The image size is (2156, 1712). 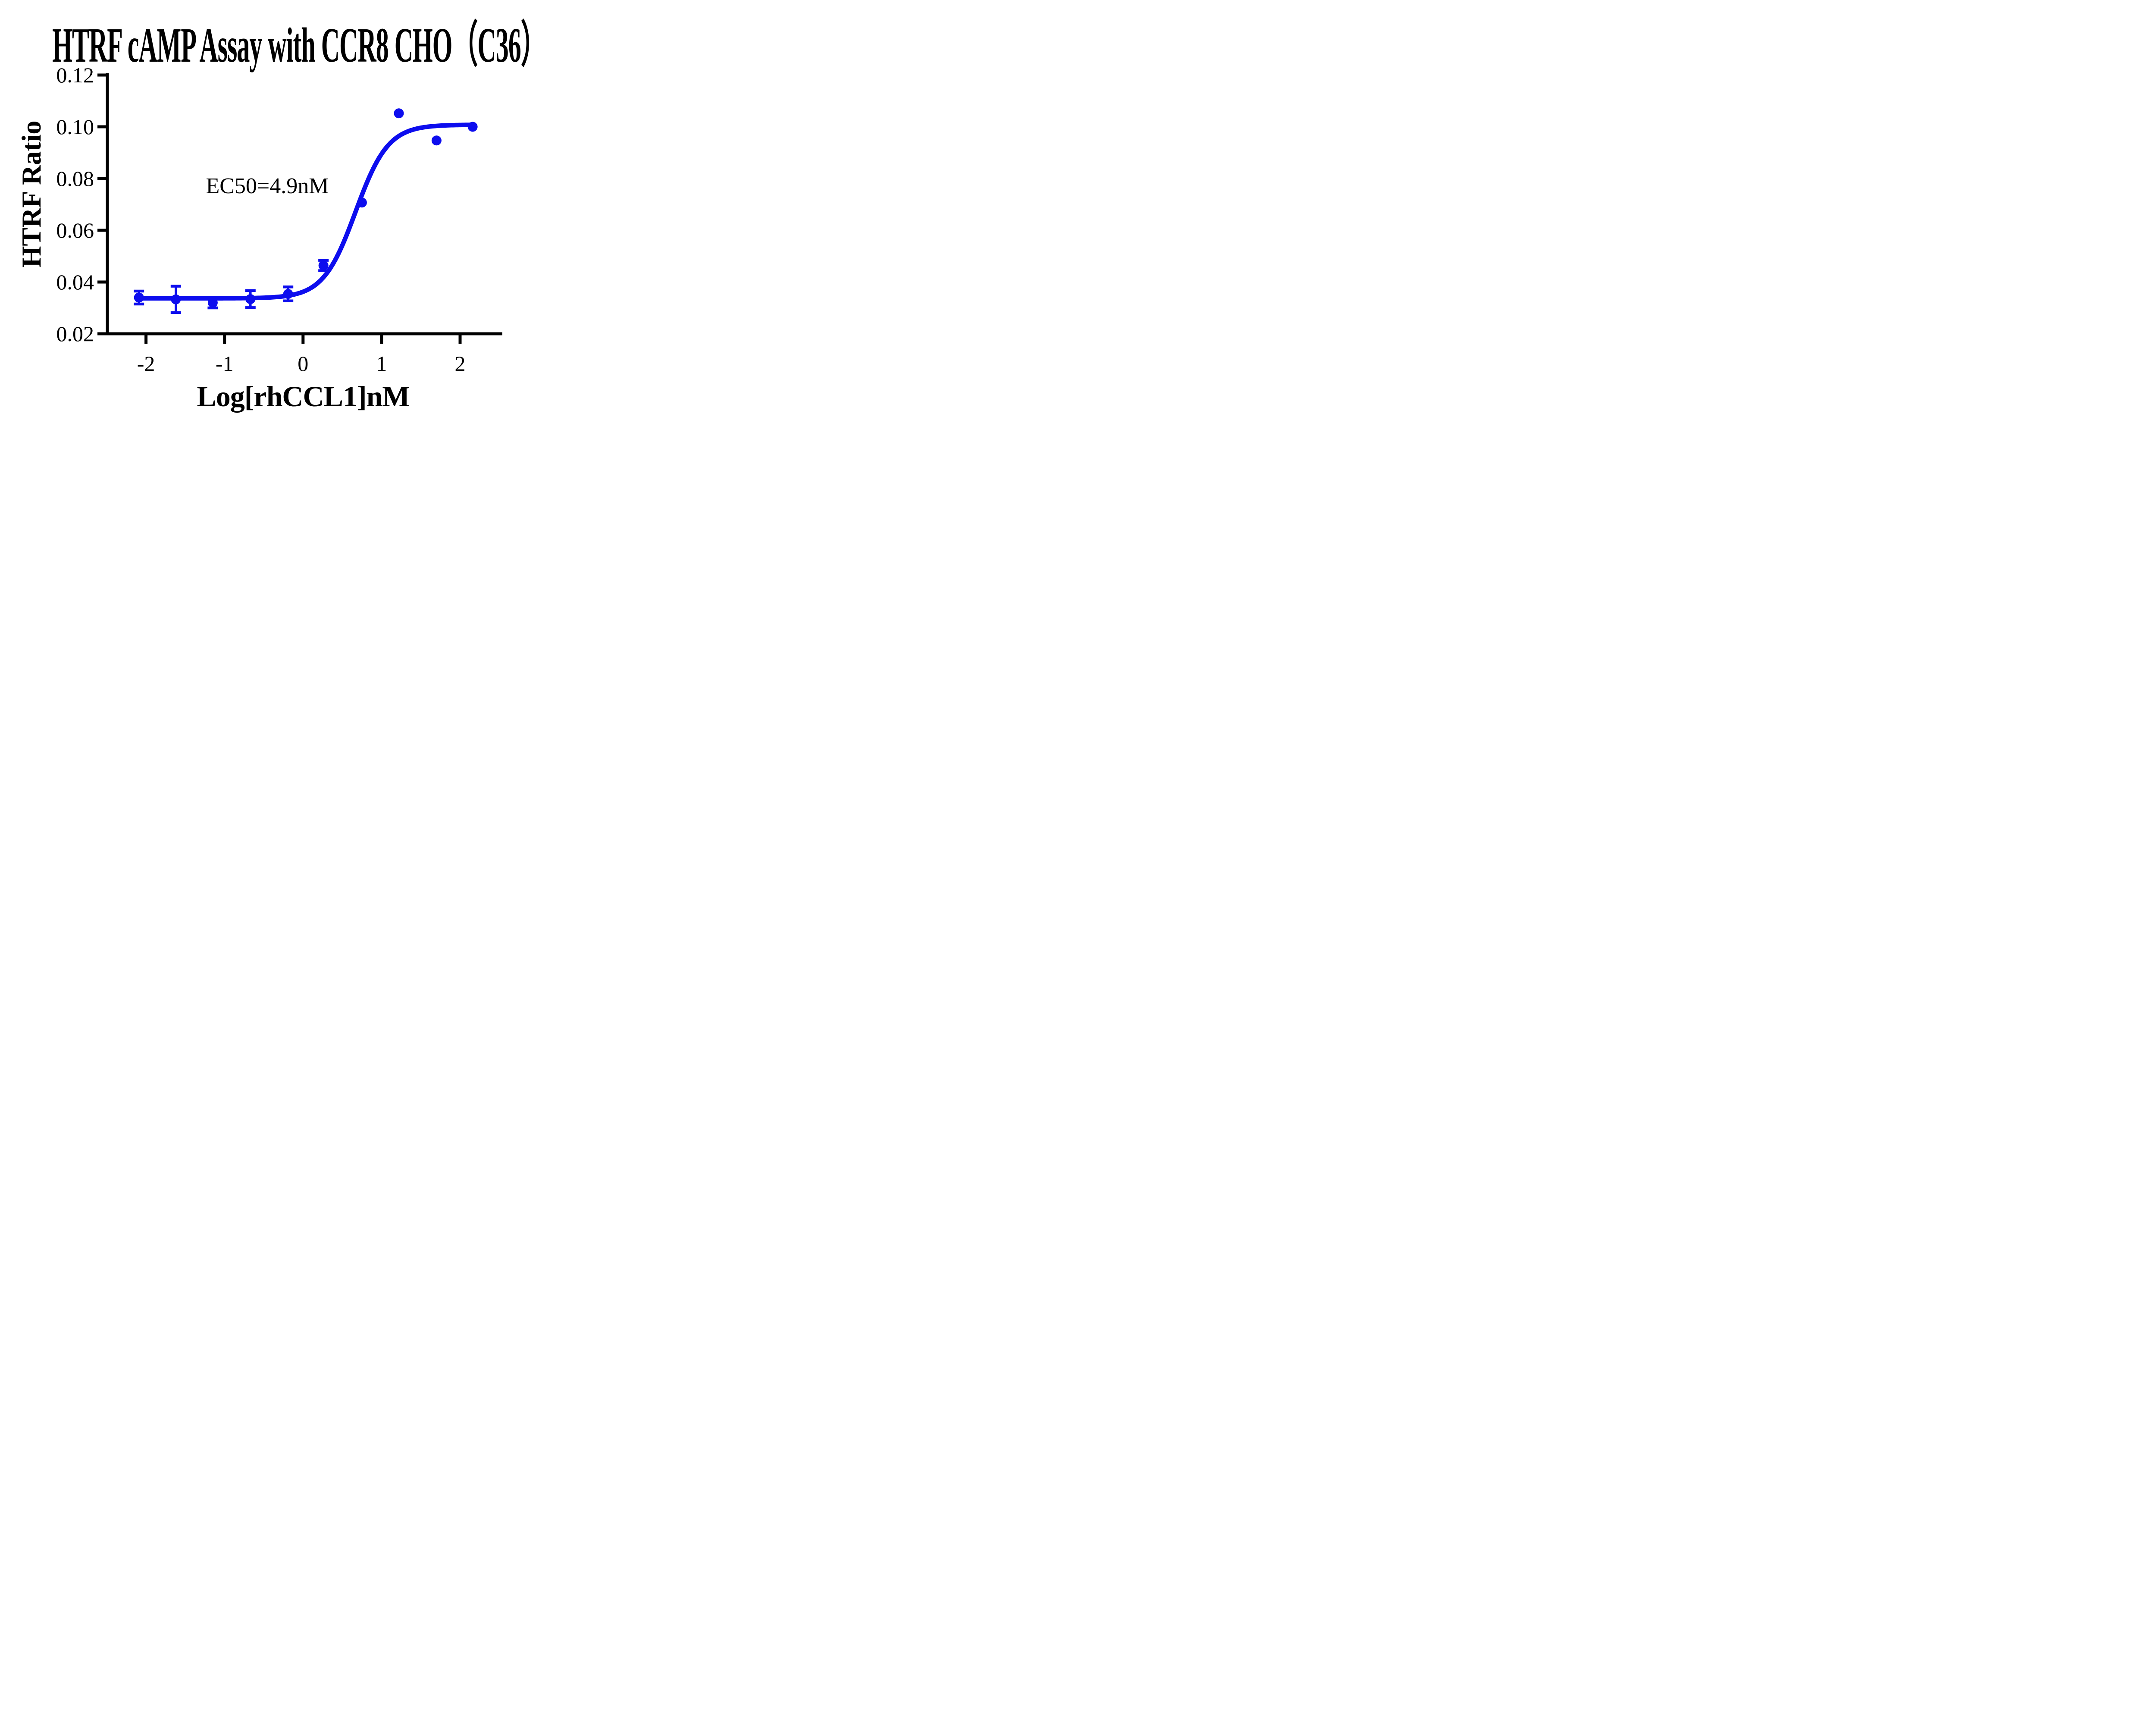 What do you see at coordinates (460, 364) in the screenshot?
I see `x-tick-label: 2` at bounding box center [460, 364].